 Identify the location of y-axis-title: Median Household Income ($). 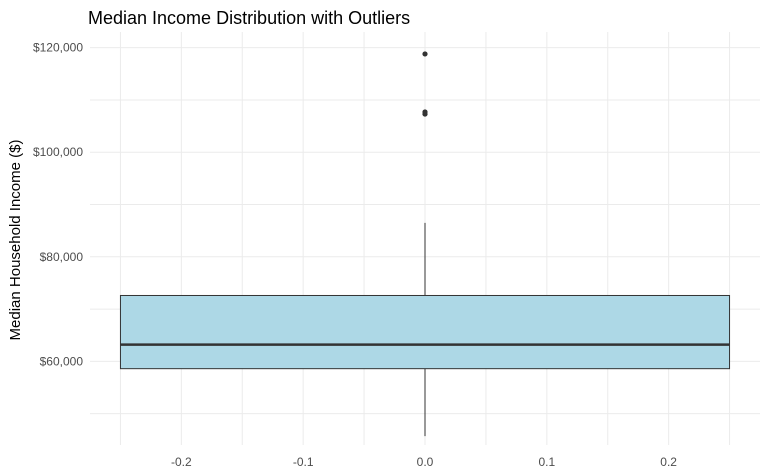
(15, 240).